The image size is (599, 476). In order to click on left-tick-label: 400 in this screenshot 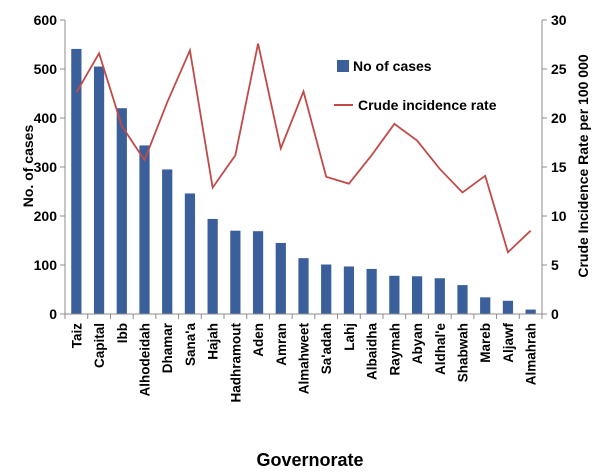, I will do `click(46, 118)`.